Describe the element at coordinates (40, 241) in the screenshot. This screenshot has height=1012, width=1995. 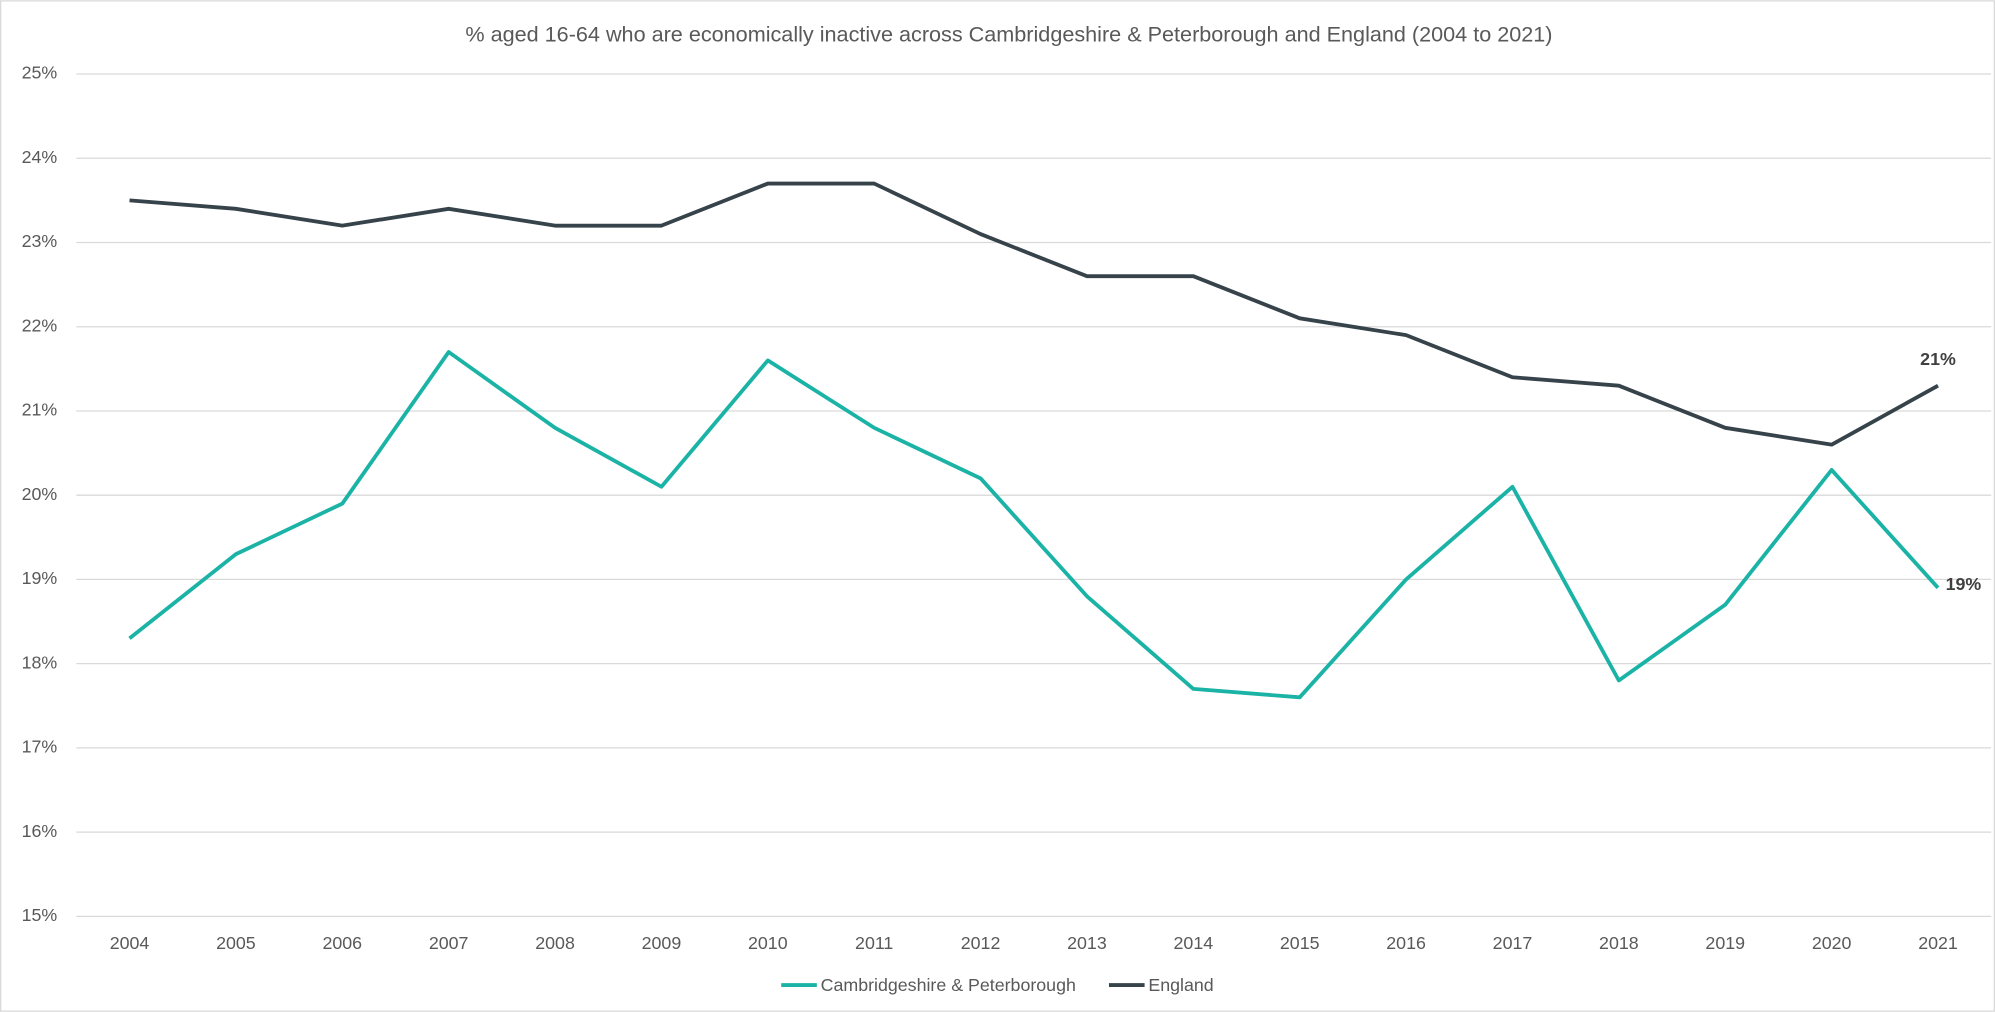
I see `y-tick-label: 23%` at that location.